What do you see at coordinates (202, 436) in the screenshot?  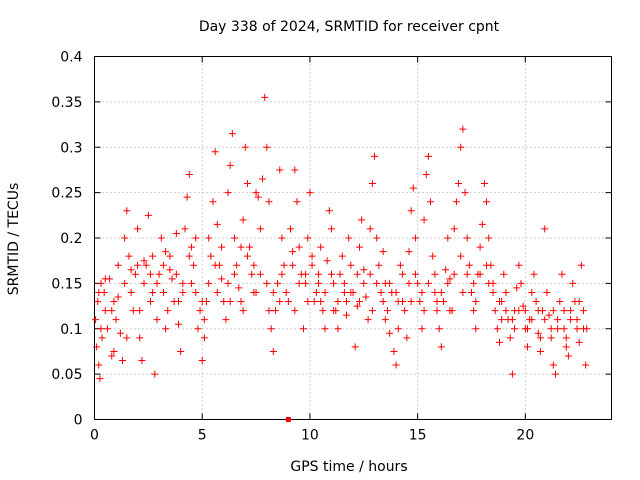 I see `x-tick-label: 5` at bounding box center [202, 436].